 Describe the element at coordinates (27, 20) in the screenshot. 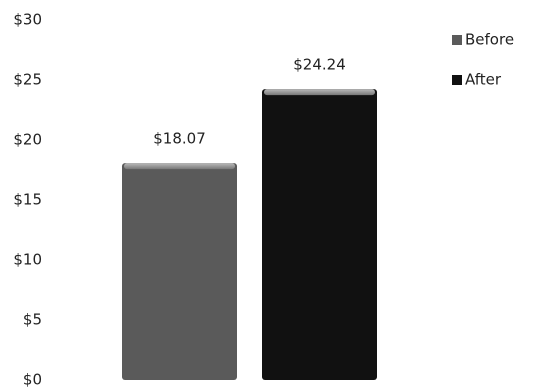

I see `y-tick-label: $30` at that location.